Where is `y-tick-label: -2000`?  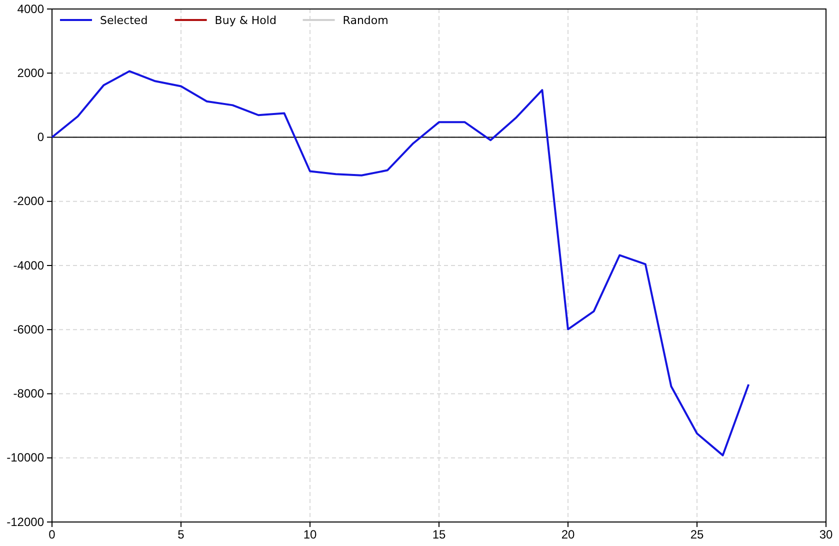
y-tick-label: -2000 is located at coordinates (28, 201).